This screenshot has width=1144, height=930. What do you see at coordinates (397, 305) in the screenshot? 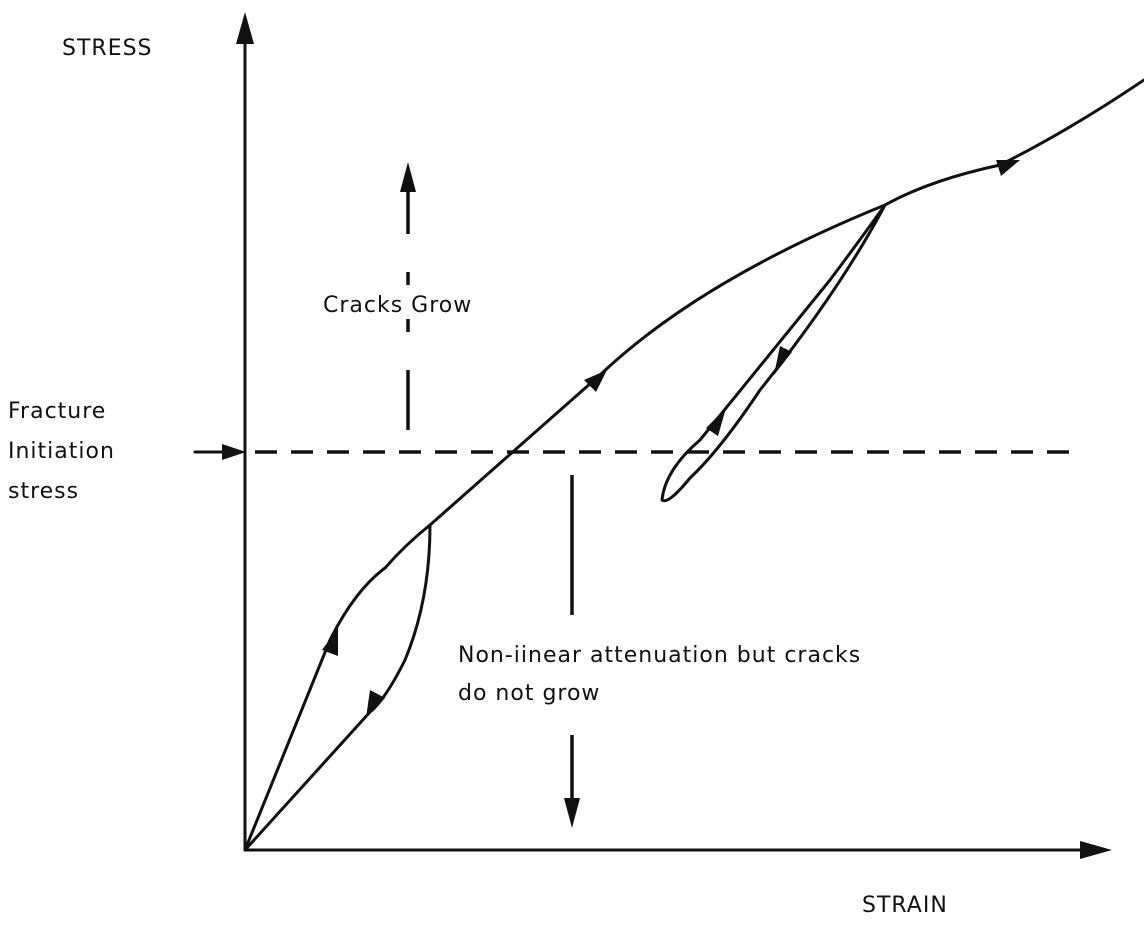
I see `cracks-grow-label: Cracks Grow` at bounding box center [397, 305].